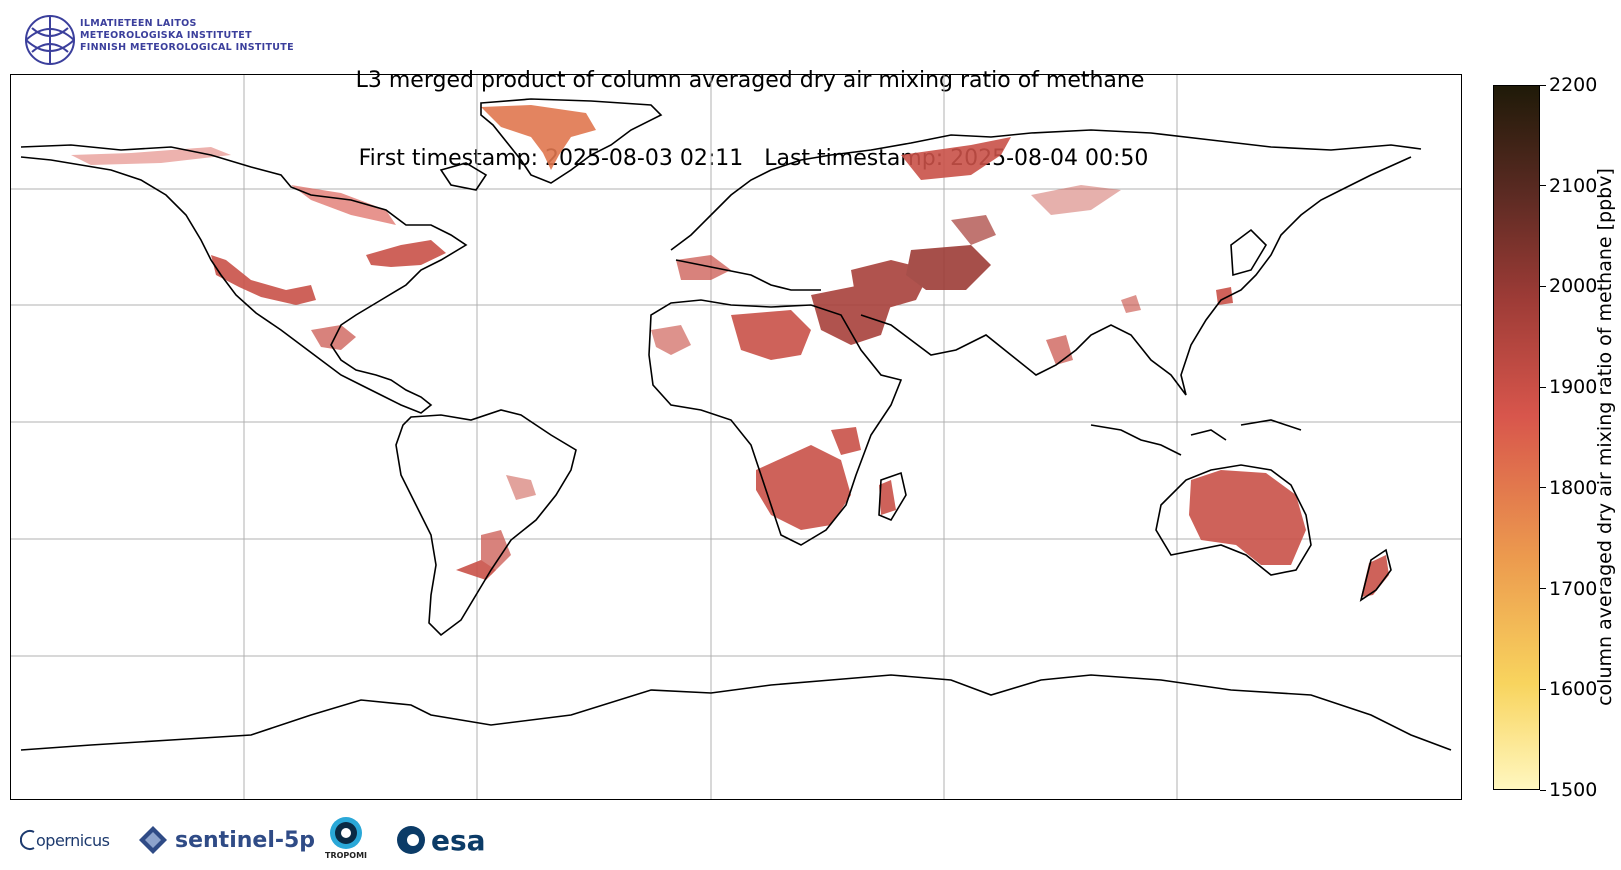 Image resolution: width=1621 pixels, height=870 pixels. I want to click on colorbar-tick-label: 1800, so click(1573, 487).